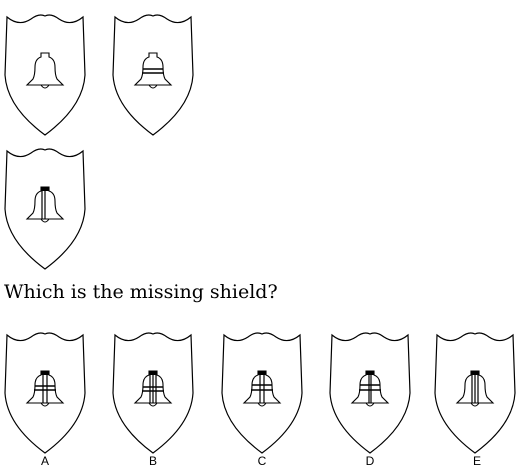  I want to click on option-shield-d, so click(370, 393).